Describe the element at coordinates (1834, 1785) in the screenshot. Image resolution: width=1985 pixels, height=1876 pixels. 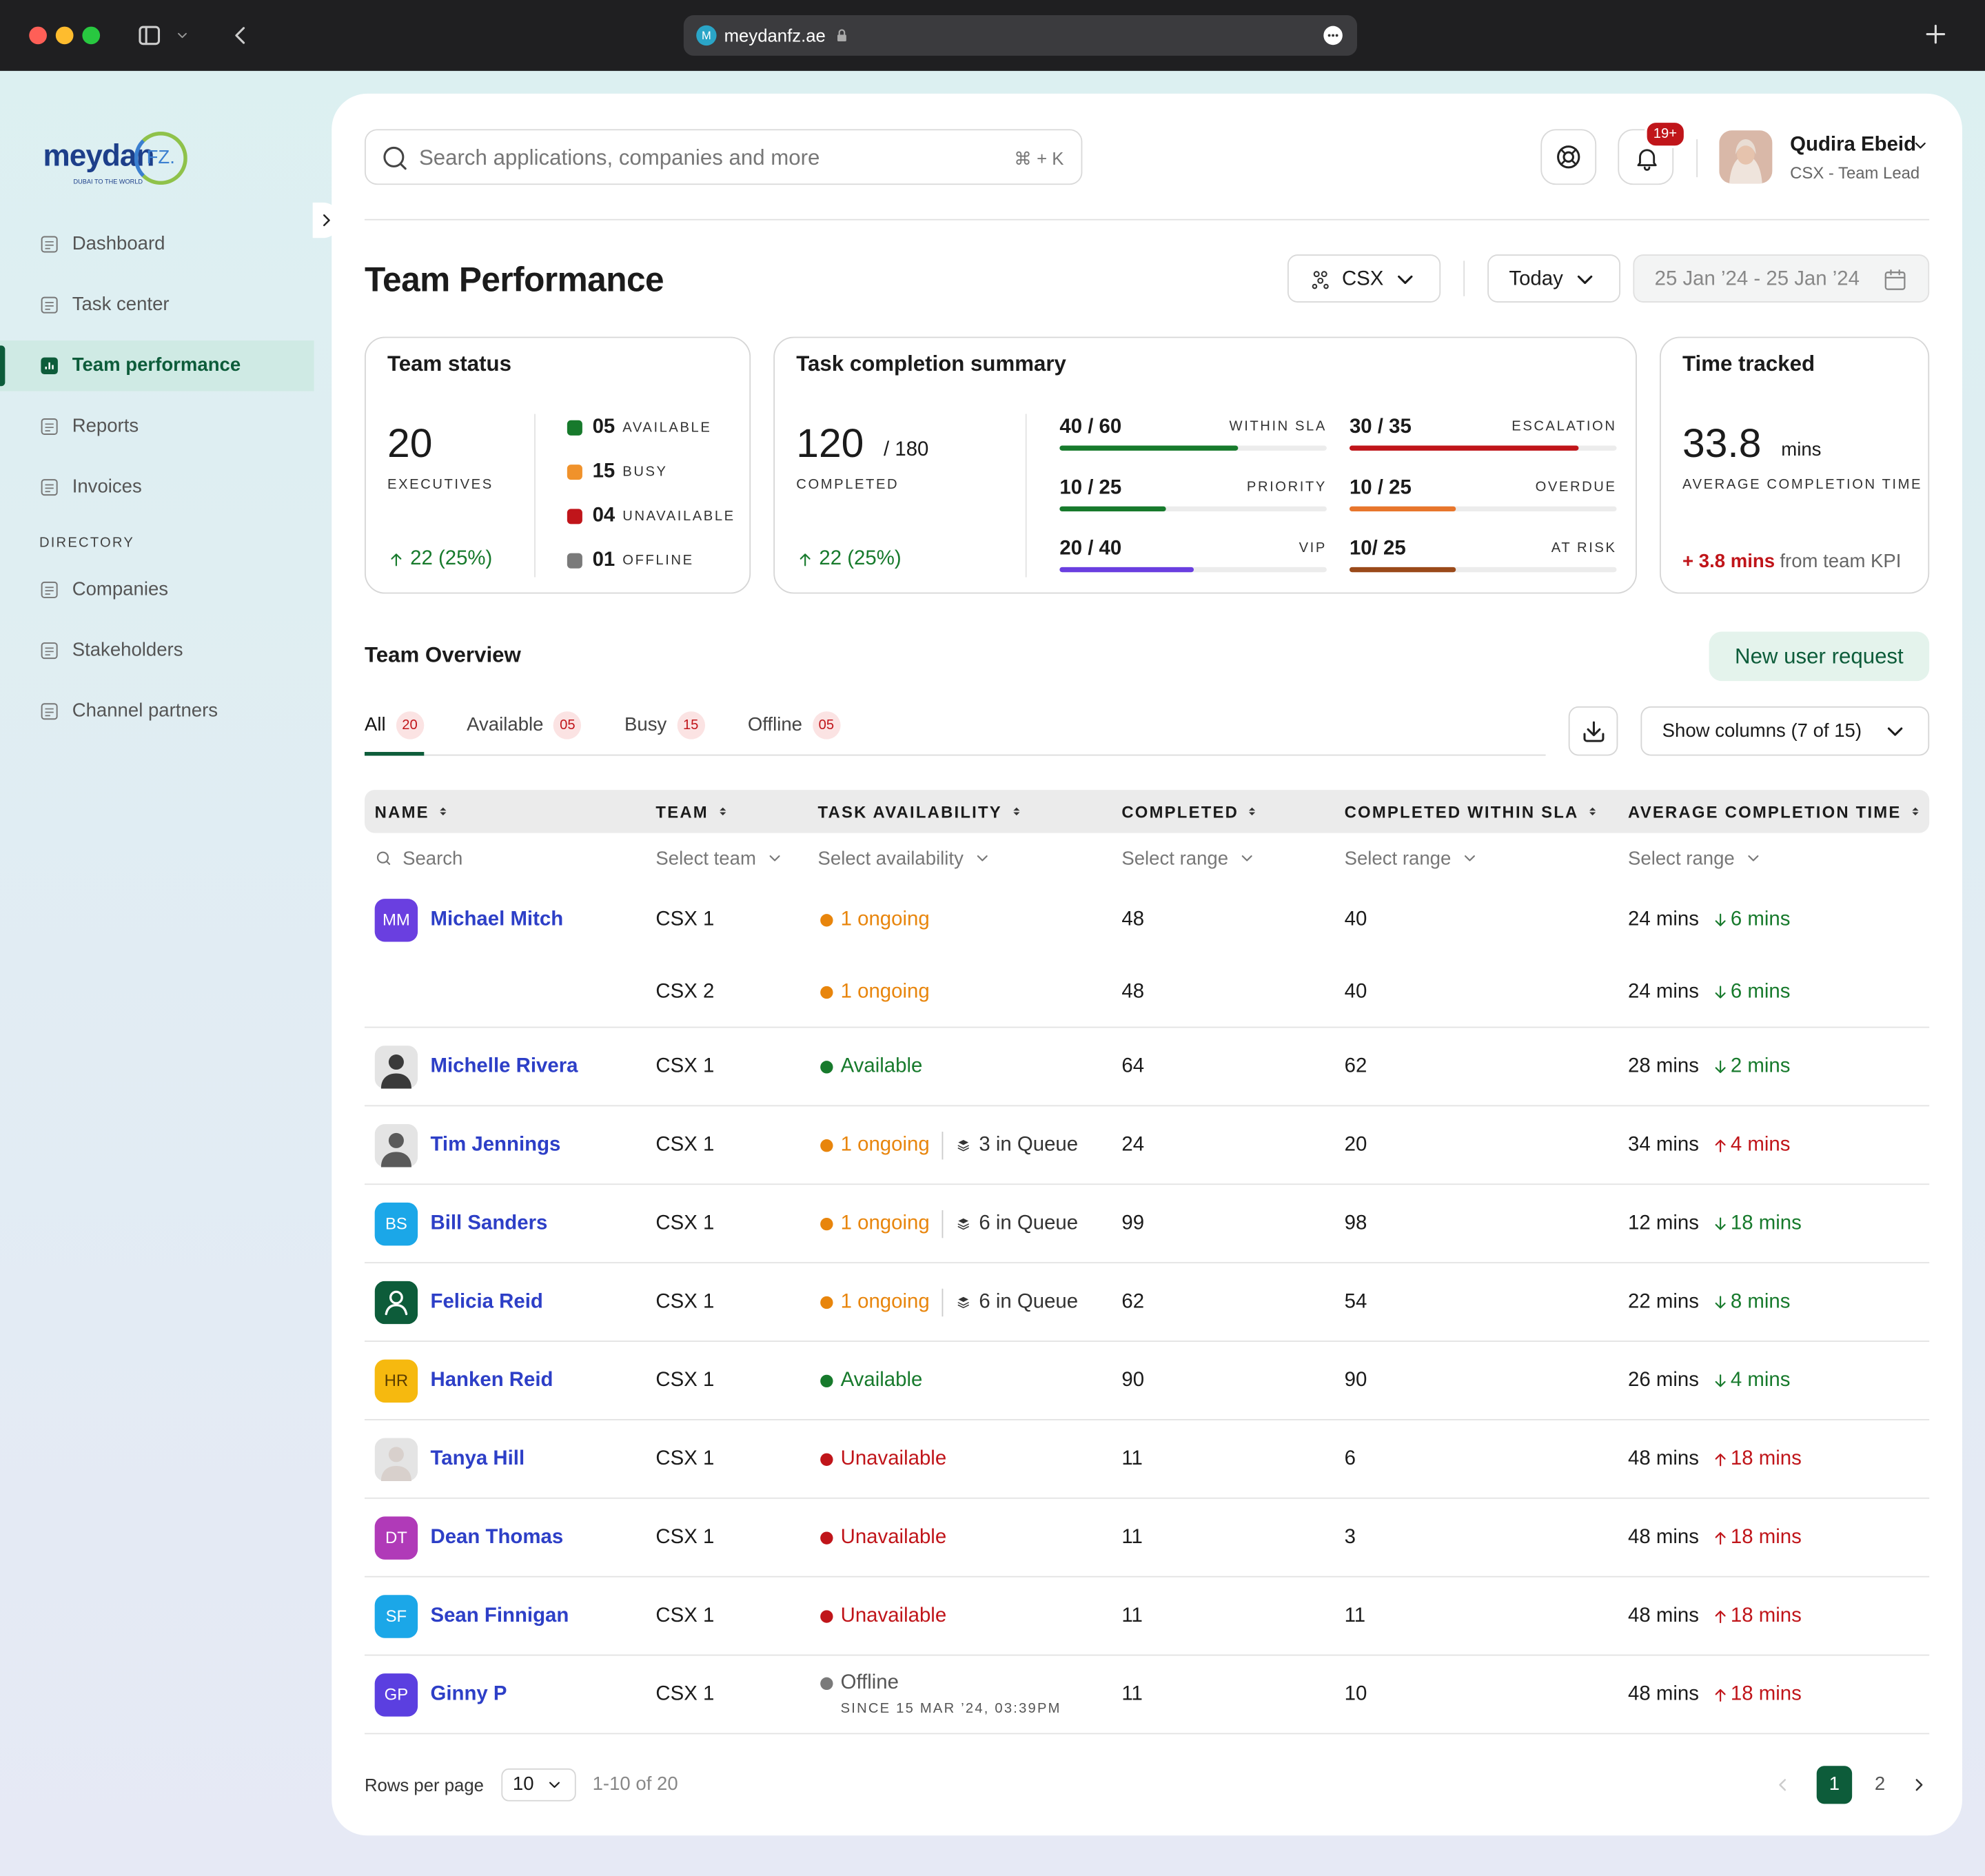
I see `page-button: 1` at that location.